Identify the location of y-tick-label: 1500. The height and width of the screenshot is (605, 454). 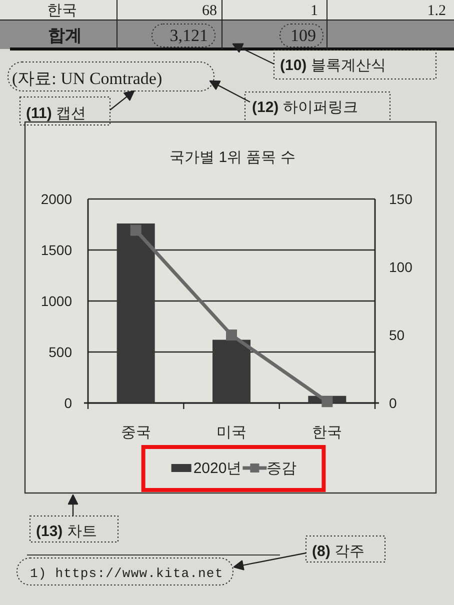
(56, 250).